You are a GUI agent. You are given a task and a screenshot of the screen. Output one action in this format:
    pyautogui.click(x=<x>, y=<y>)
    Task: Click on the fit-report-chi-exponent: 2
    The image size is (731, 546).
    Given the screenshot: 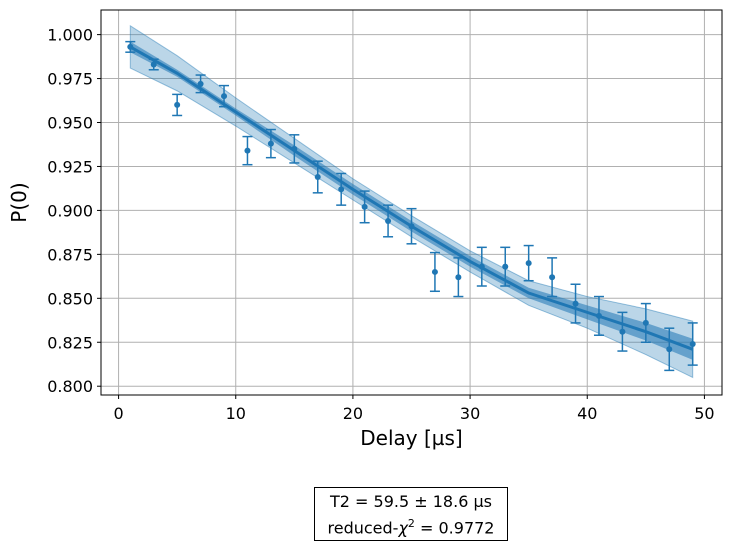 What is the action you would take?
    pyautogui.click(x=411, y=523)
    